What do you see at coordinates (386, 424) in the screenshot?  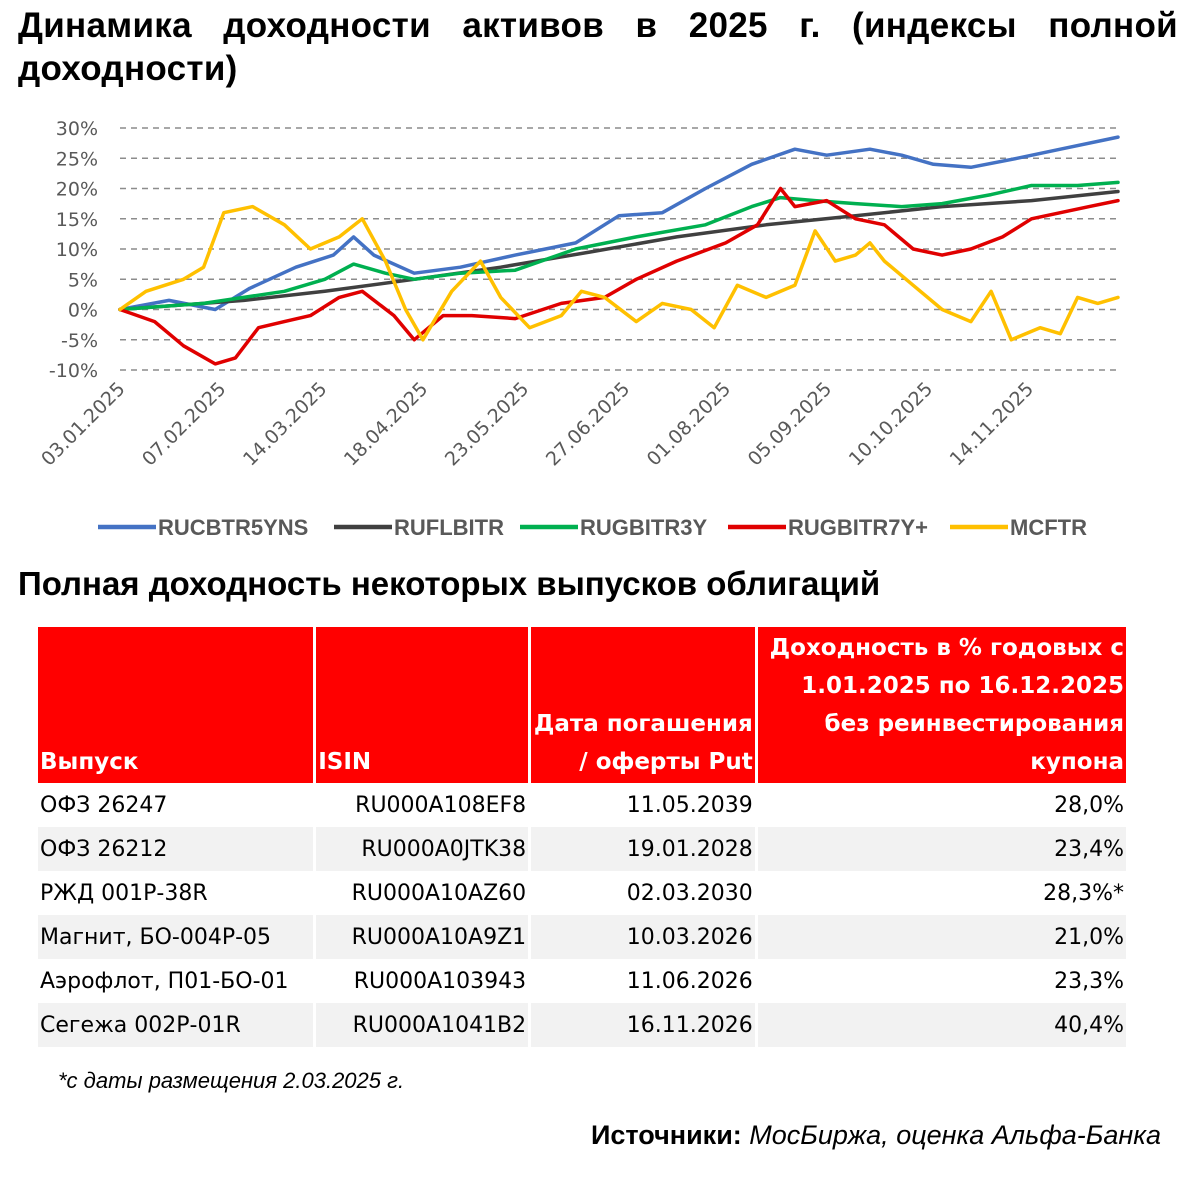 I see `x-tick-label: 18.04.2025` at bounding box center [386, 424].